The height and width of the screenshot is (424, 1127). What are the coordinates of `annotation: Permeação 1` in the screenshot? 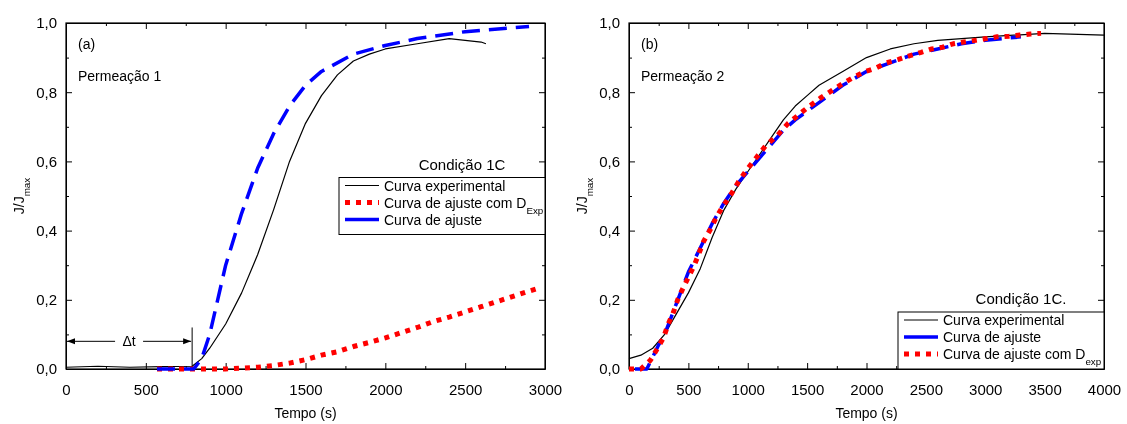 It's located at (120, 76).